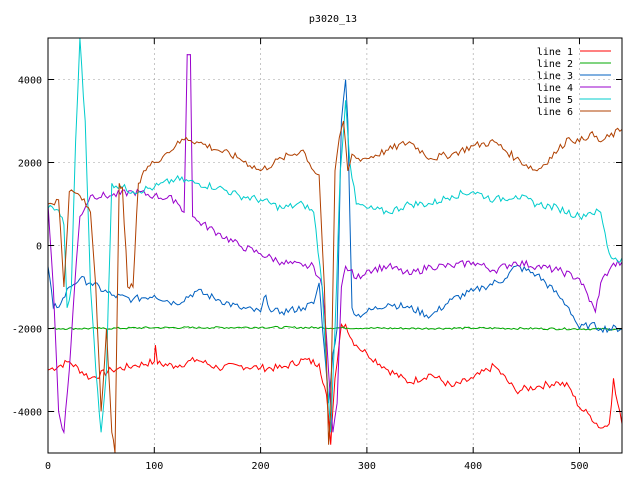 Image resolution: width=640 pixels, height=484 pixels. I want to click on y-tick-label: 4000, so click(30, 81).